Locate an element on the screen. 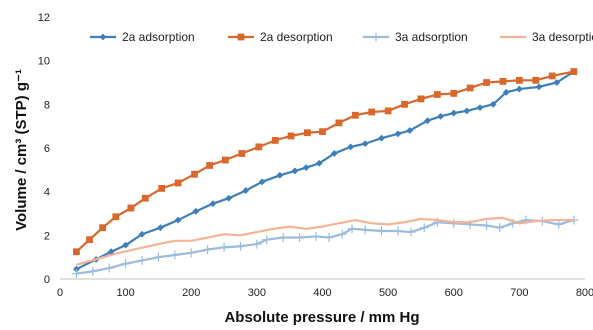  x-tick-label: 200 is located at coordinates (191, 293).